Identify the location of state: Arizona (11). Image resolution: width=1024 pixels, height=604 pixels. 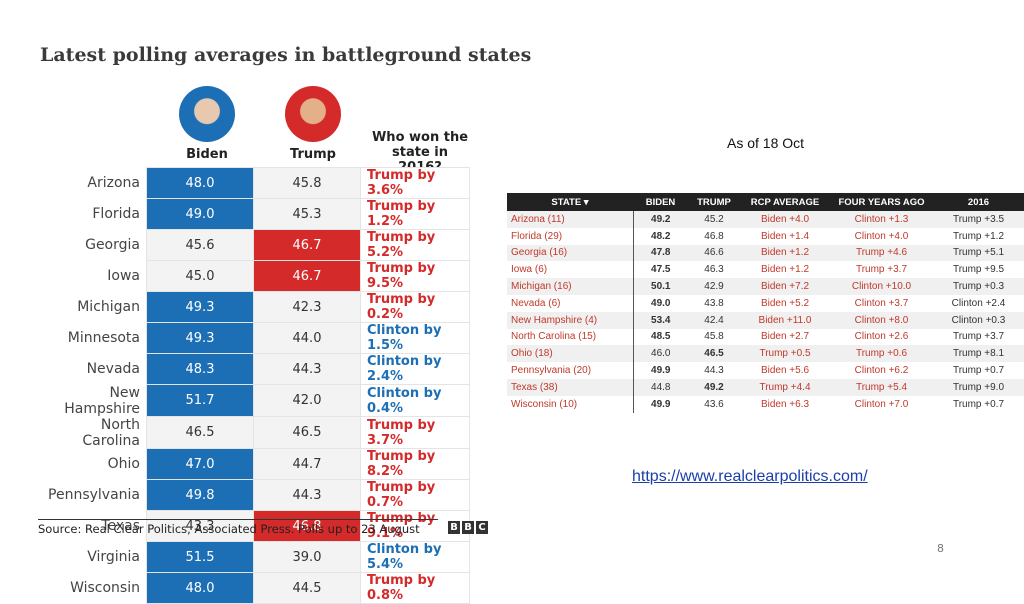
(570, 219).